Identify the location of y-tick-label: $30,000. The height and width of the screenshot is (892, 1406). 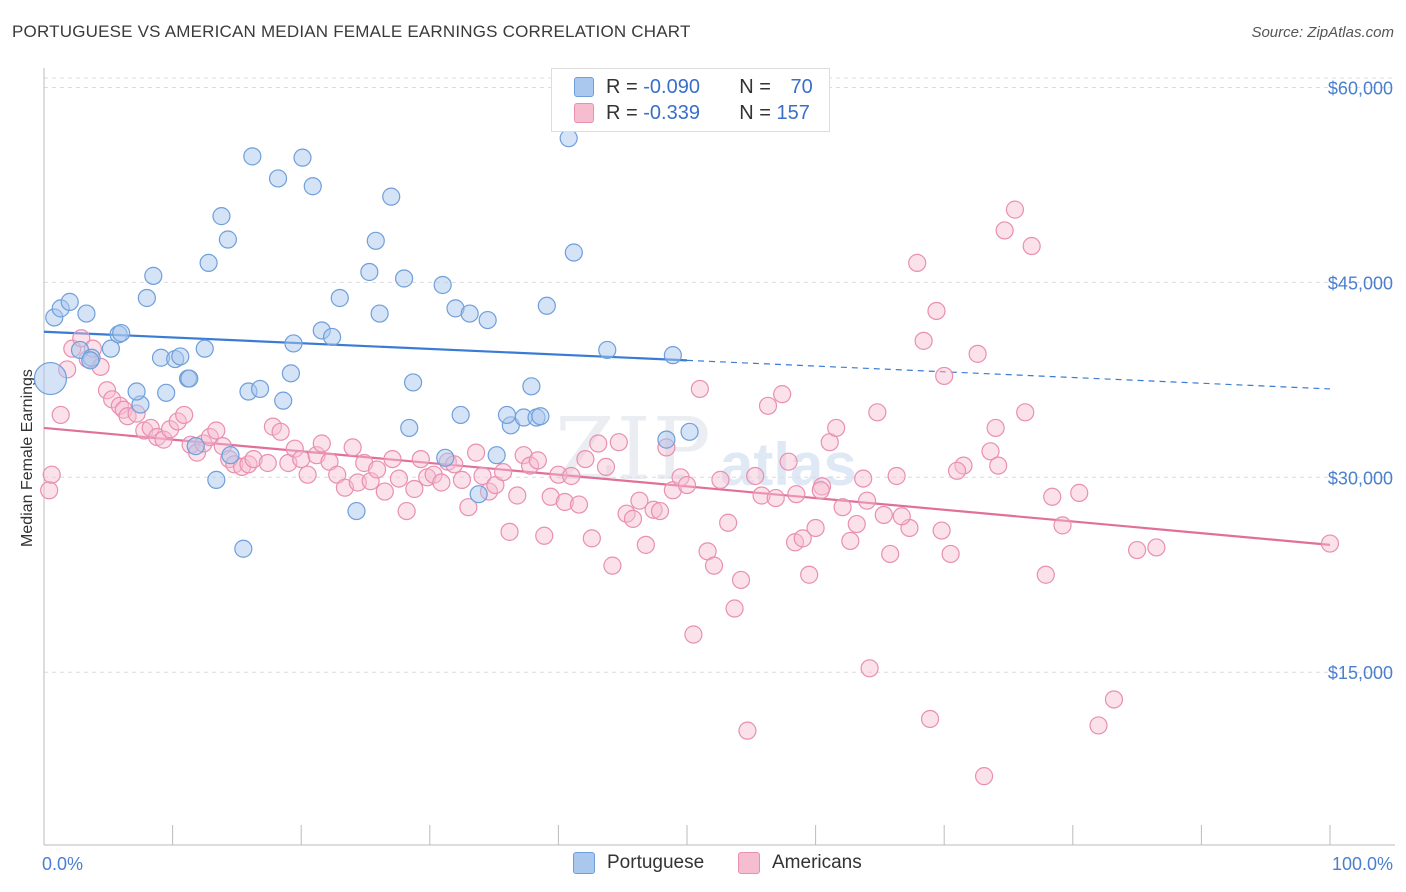
(1360, 478).